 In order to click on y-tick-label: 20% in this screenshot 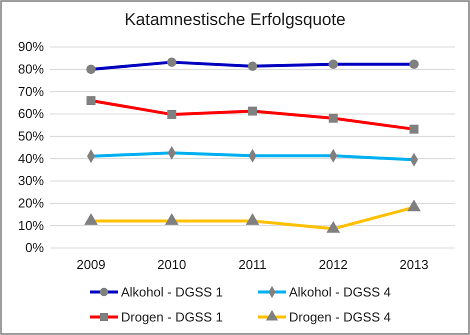, I will do `click(31, 202)`.